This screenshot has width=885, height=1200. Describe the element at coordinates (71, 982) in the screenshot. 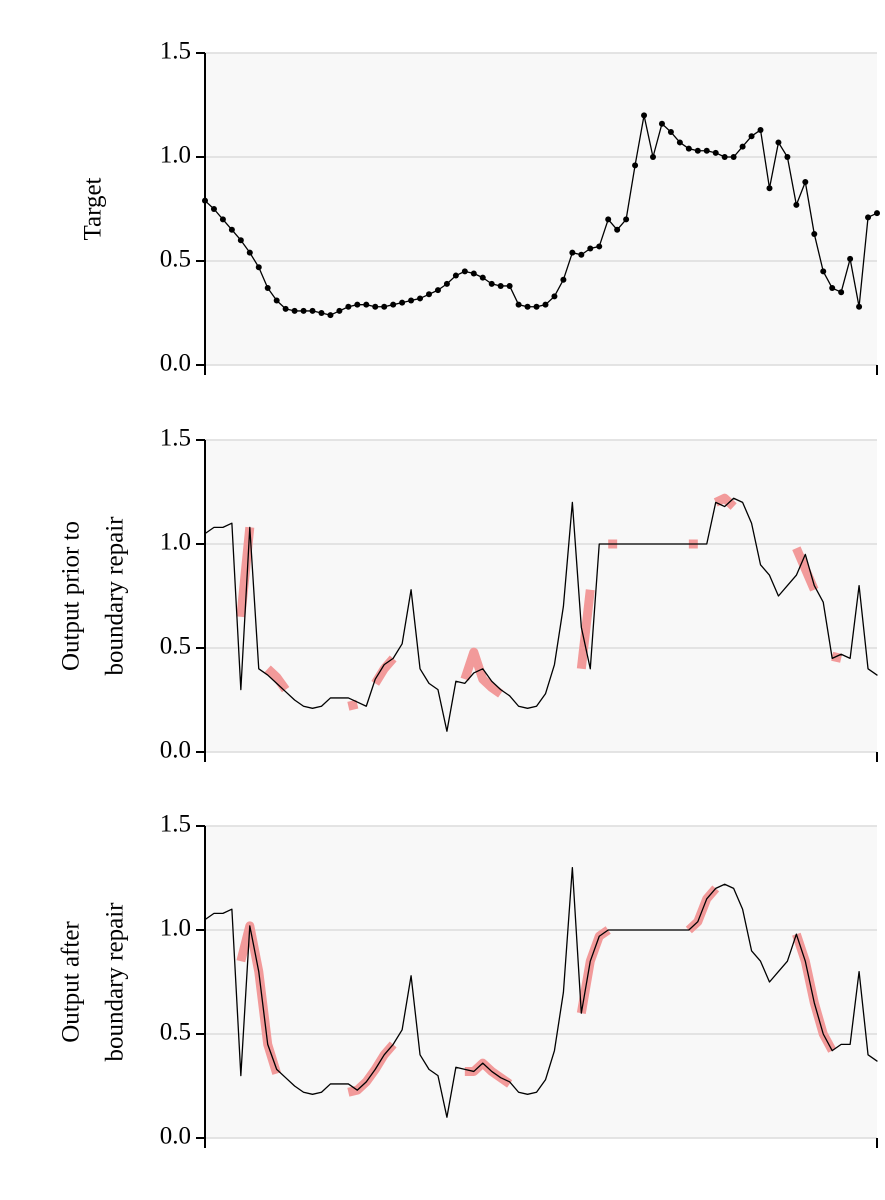

I see `y-axis-label: Output after` at that location.